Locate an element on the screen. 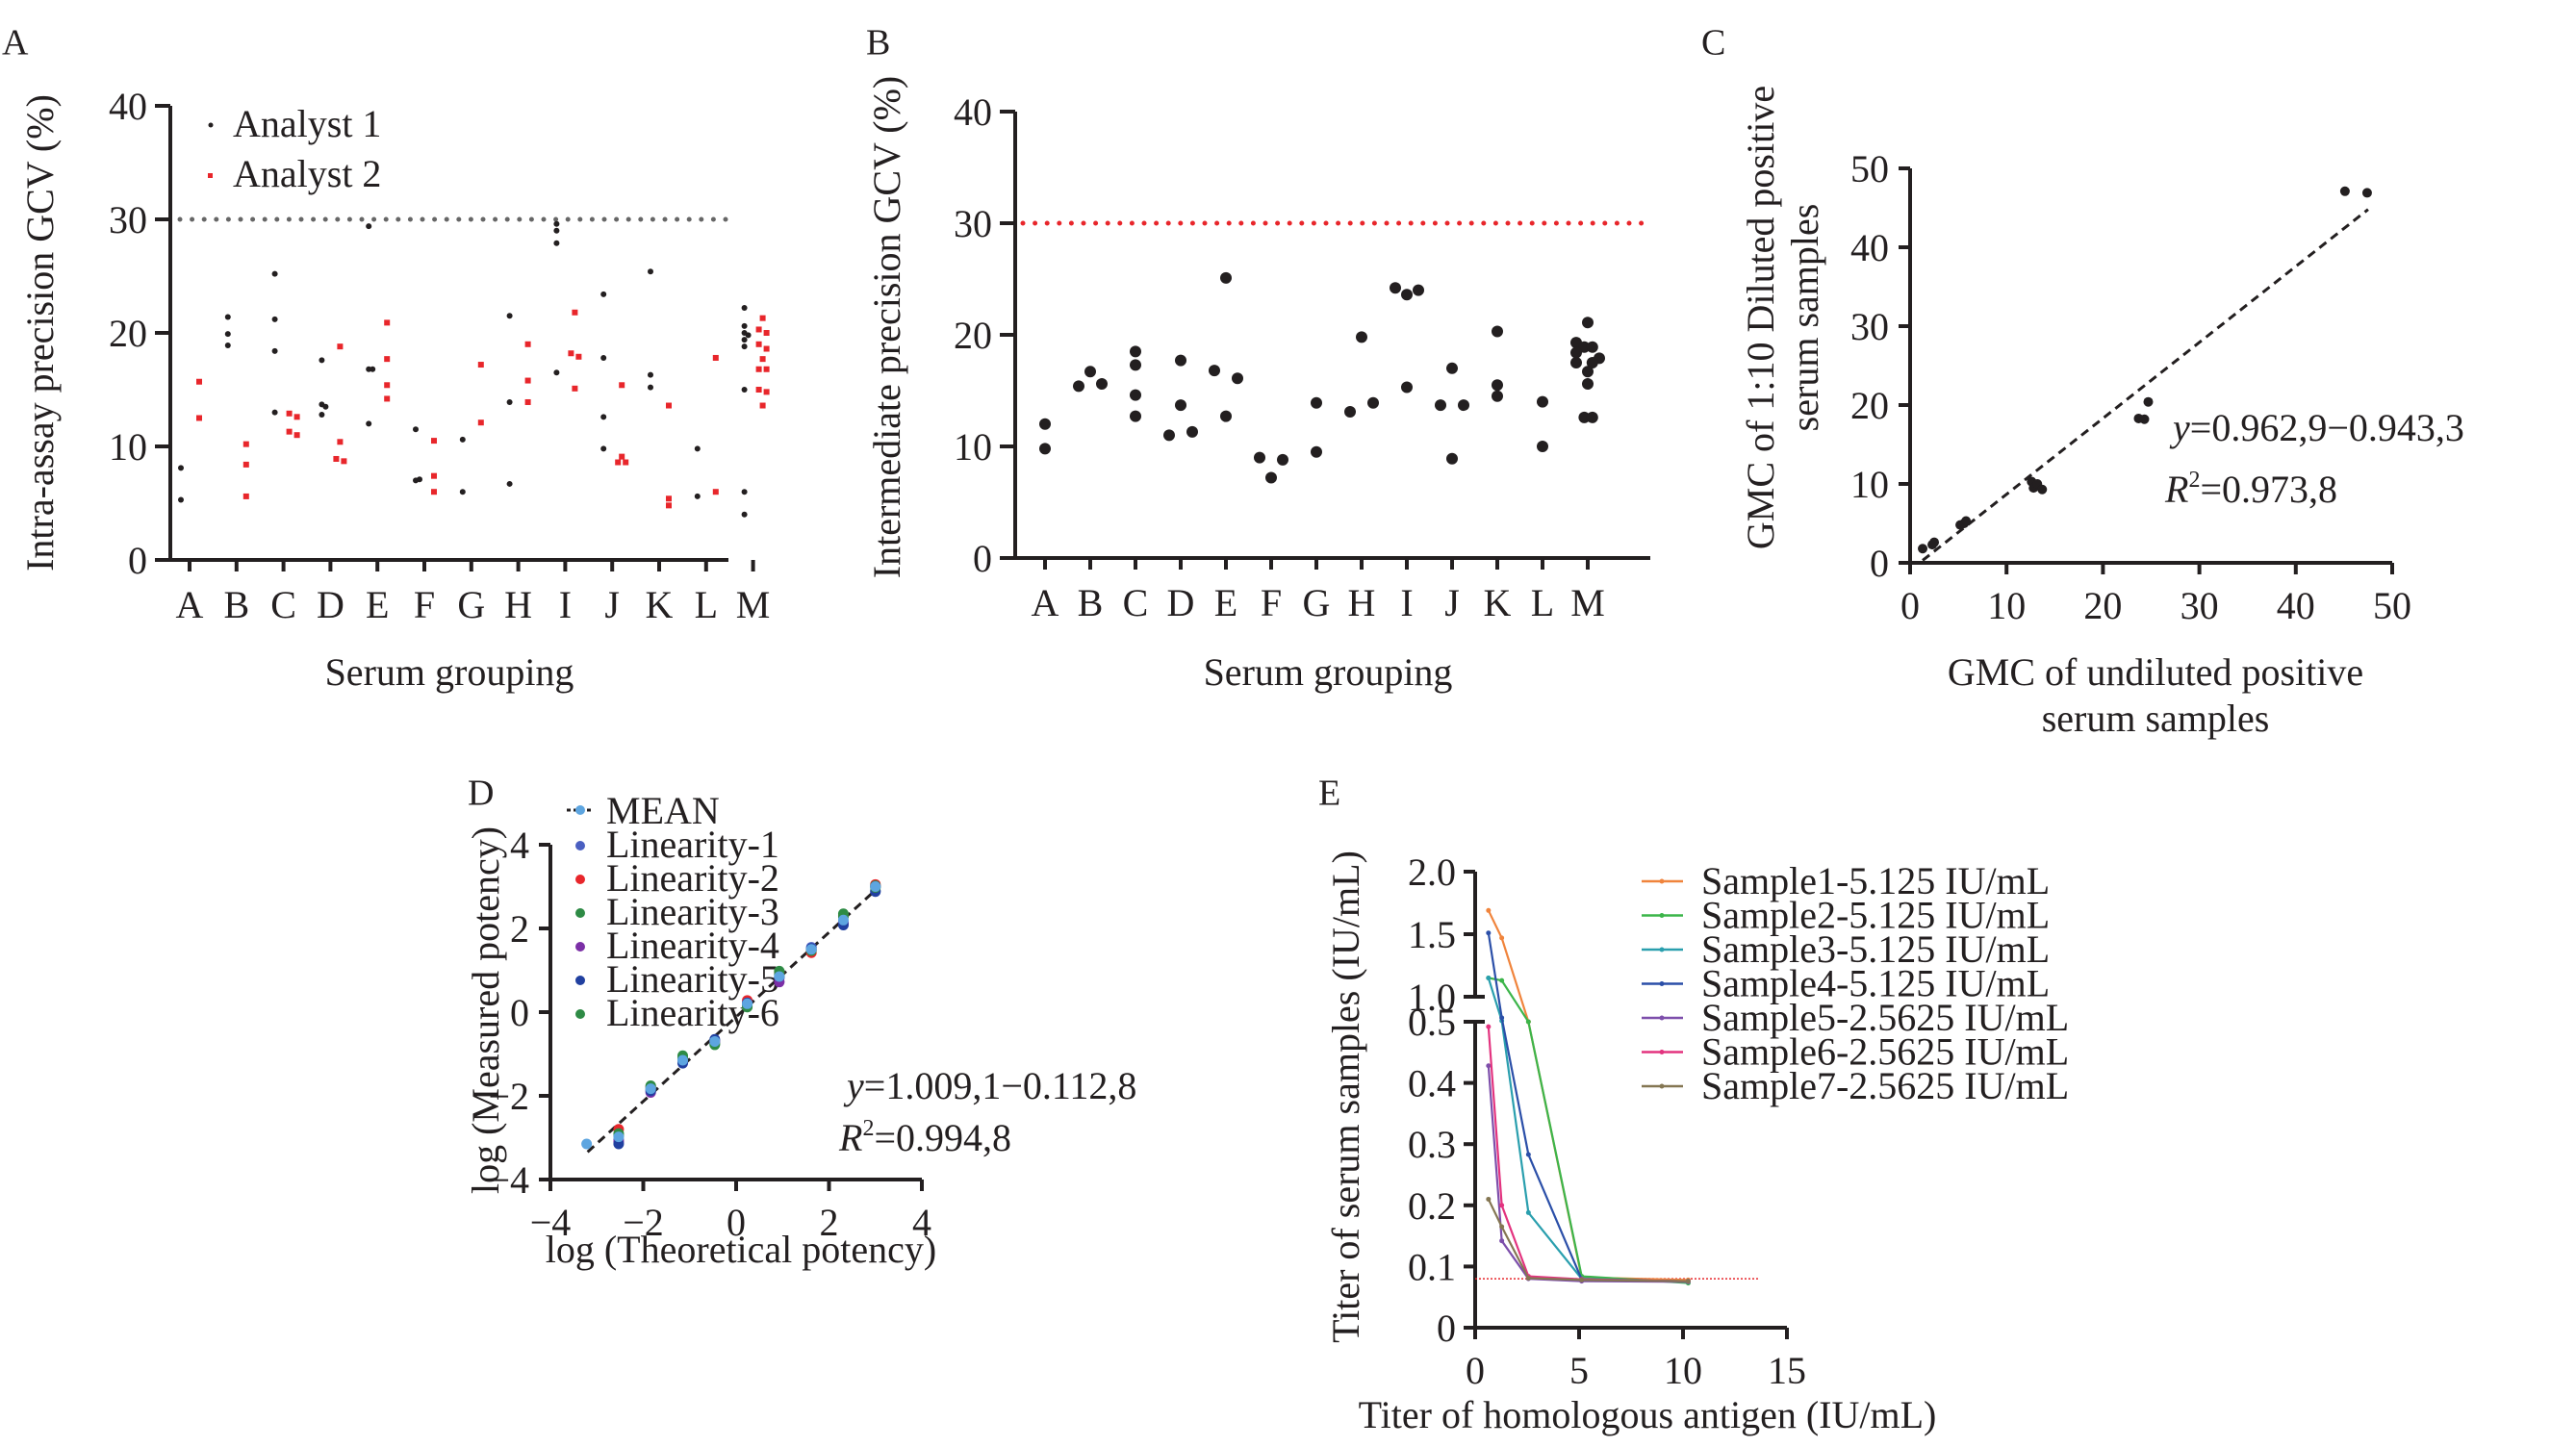 The width and height of the screenshot is (2576, 1447). series-line-sample3 is located at coordinates (1588, 1130).